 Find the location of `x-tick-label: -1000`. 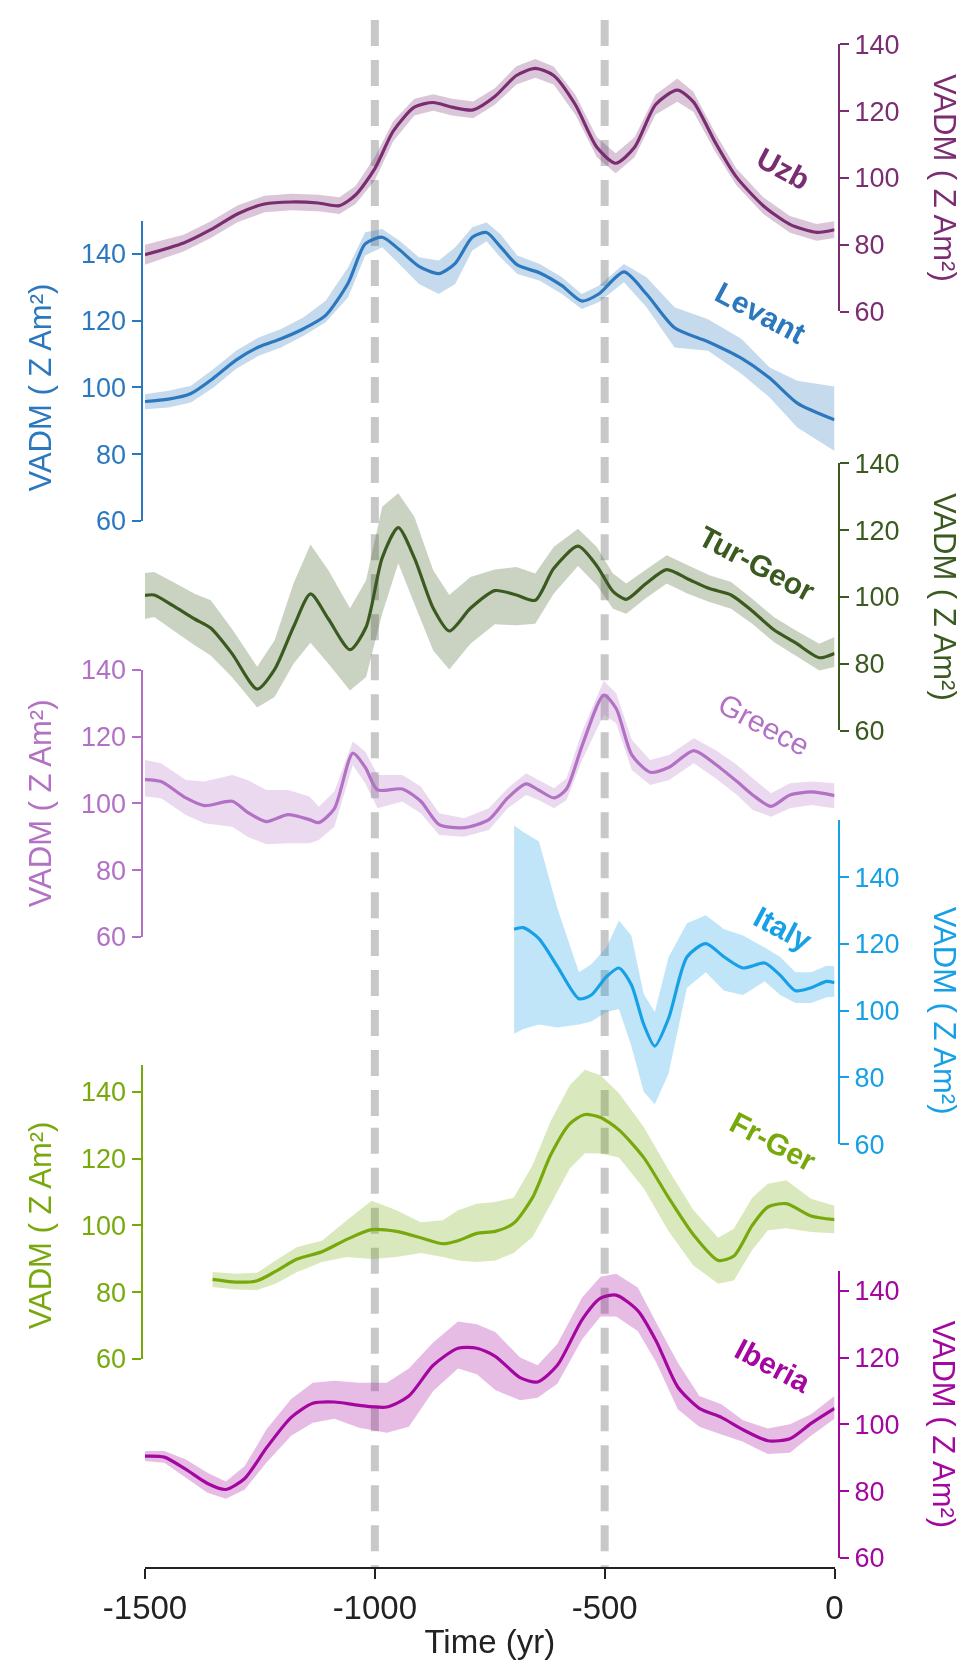

x-tick-label: -1000 is located at coordinates (375, 1607).